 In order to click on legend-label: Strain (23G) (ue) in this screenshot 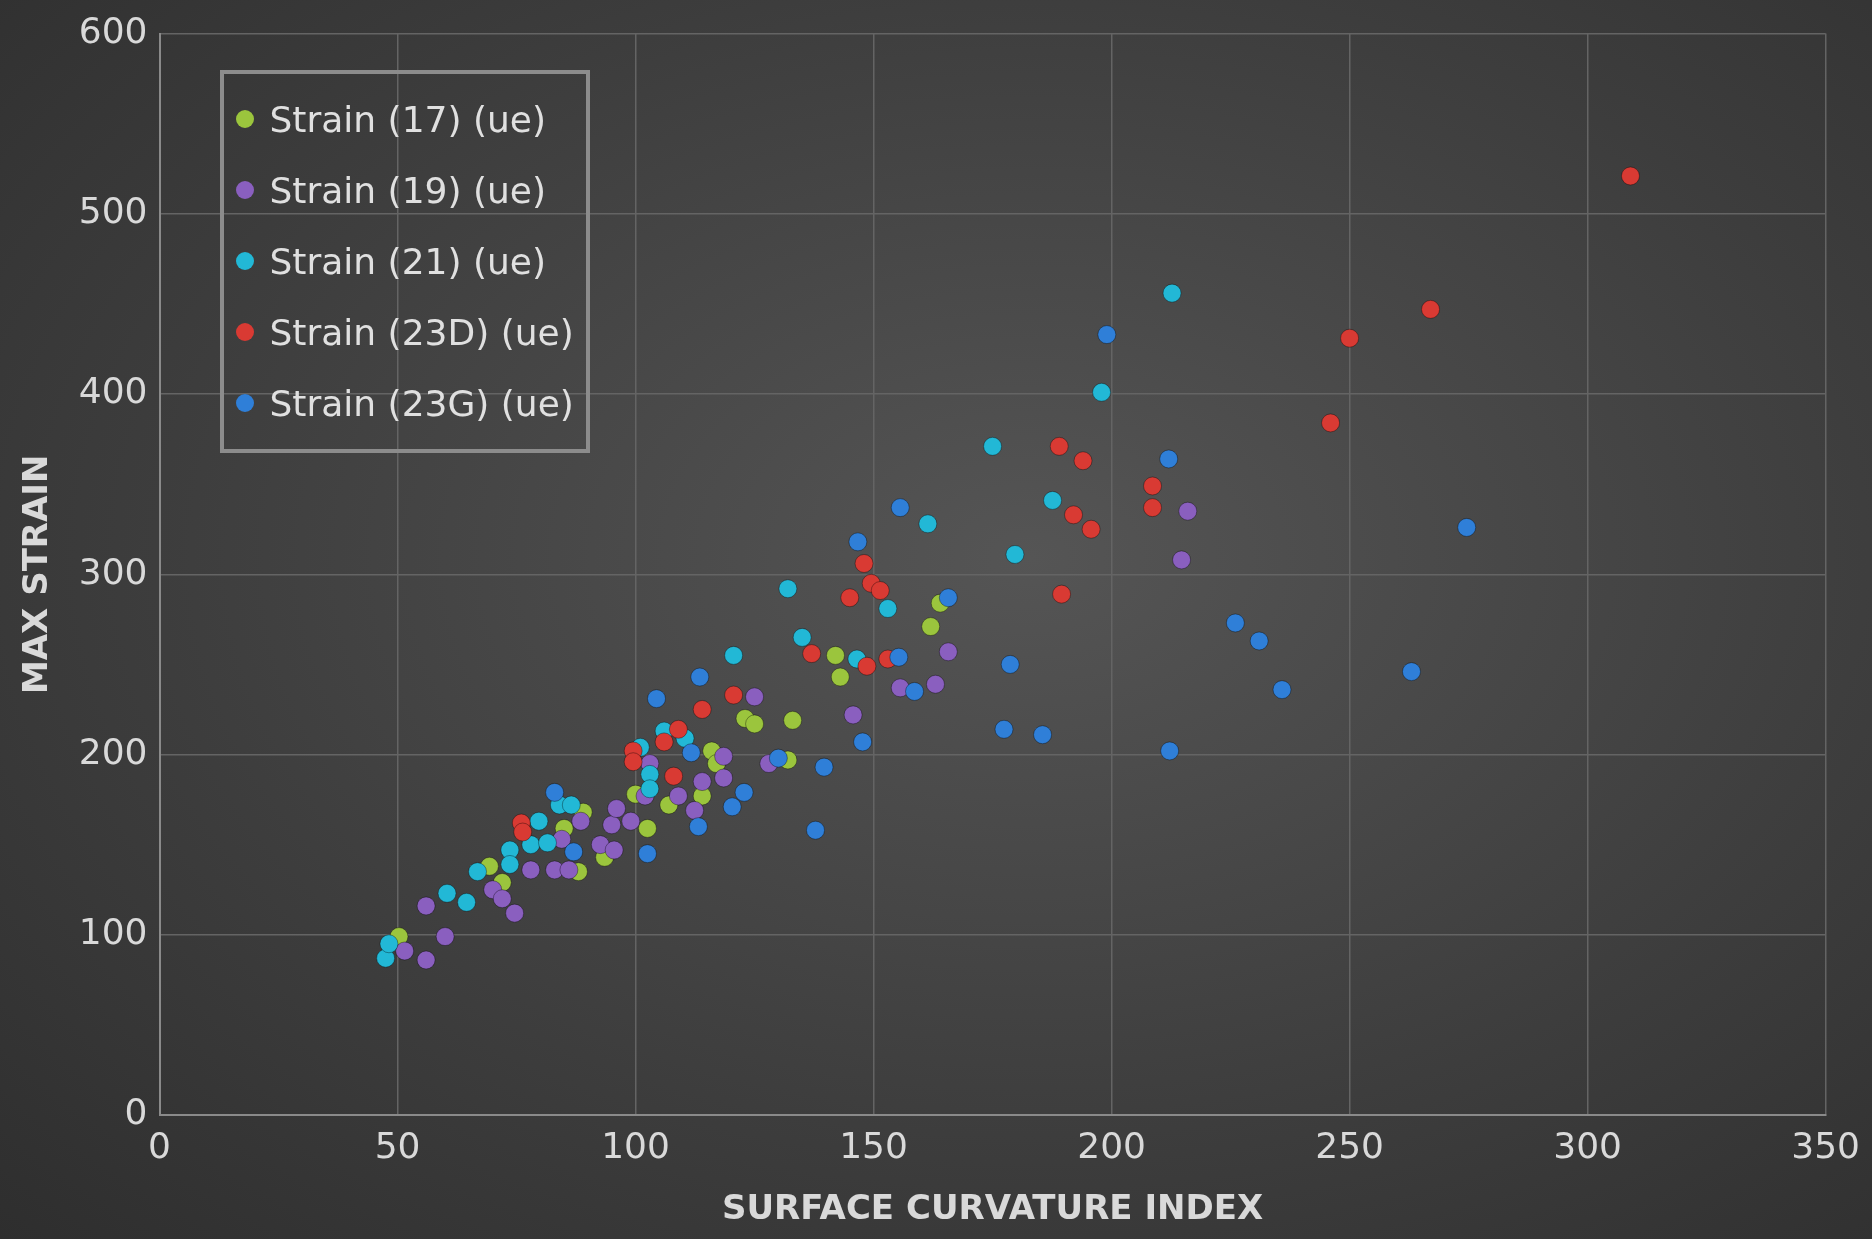, I will do `click(421, 403)`.